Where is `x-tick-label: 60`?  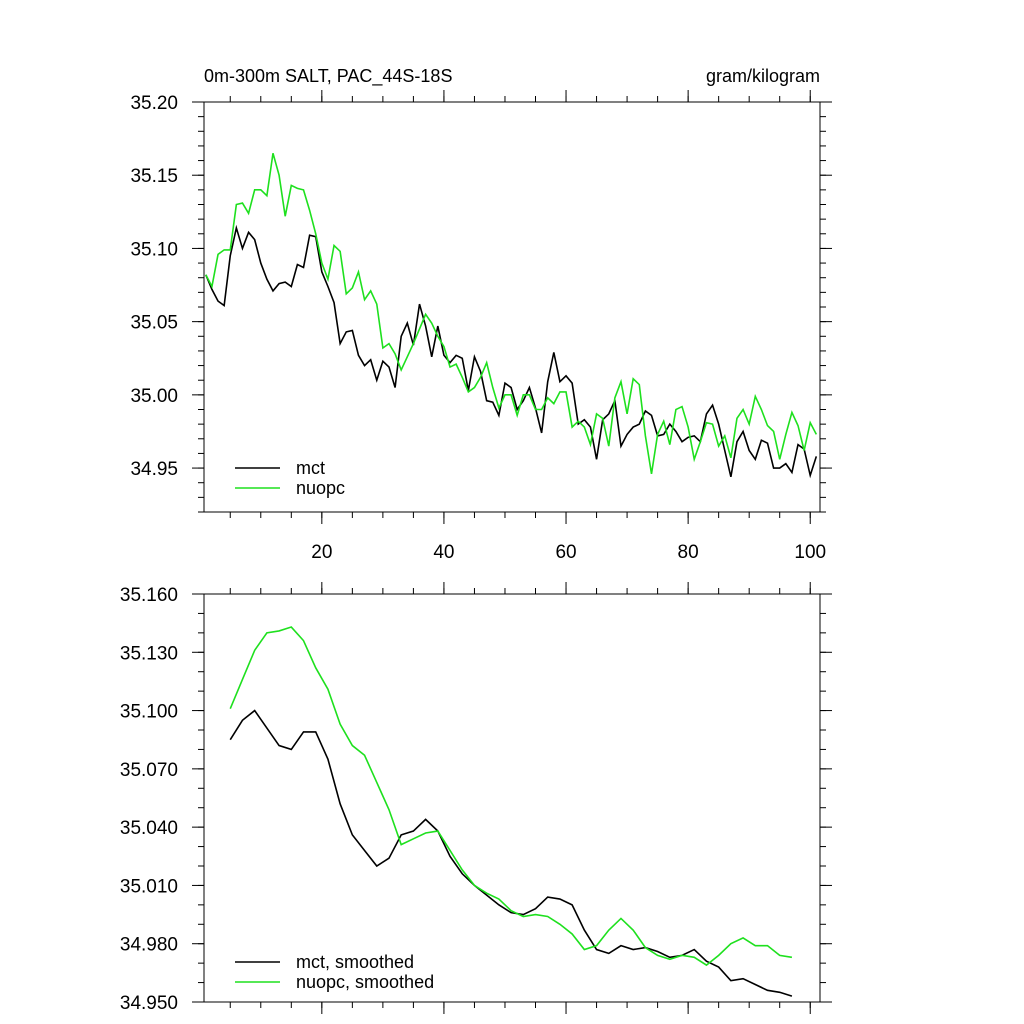
x-tick-label: 60 is located at coordinates (565, 552).